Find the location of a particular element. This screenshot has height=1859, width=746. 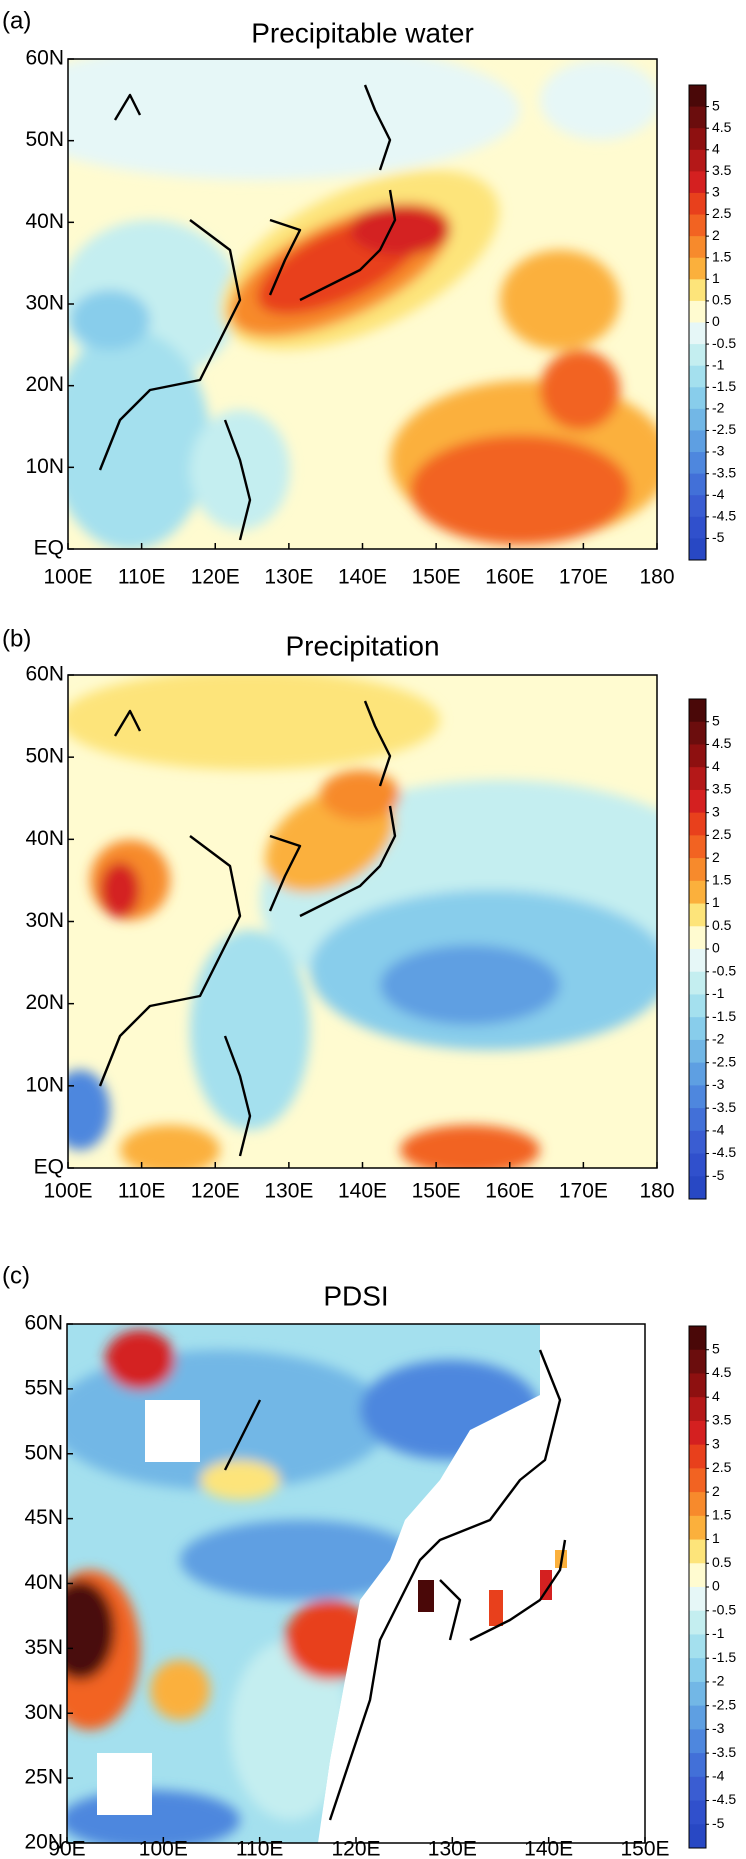

x-tick-label: 150E is located at coordinates (436, 1191).